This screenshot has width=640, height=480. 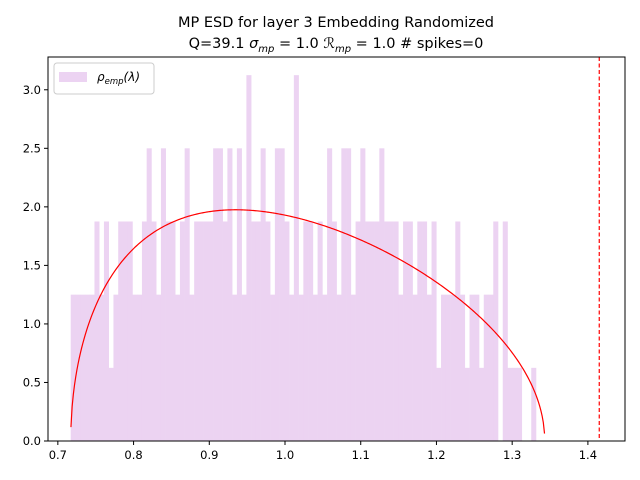 What do you see at coordinates (336, 23) in the screenshot?
I see `chart-title-line1: MP ESD for layer 3 Embedding Randomized` at bounding box center [336, 23].